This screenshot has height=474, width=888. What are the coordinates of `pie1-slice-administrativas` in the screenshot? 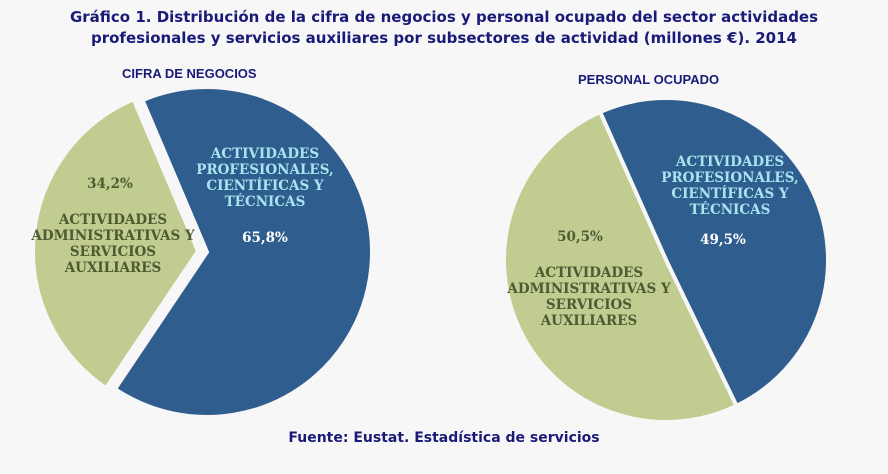 It's located at (116, 243).